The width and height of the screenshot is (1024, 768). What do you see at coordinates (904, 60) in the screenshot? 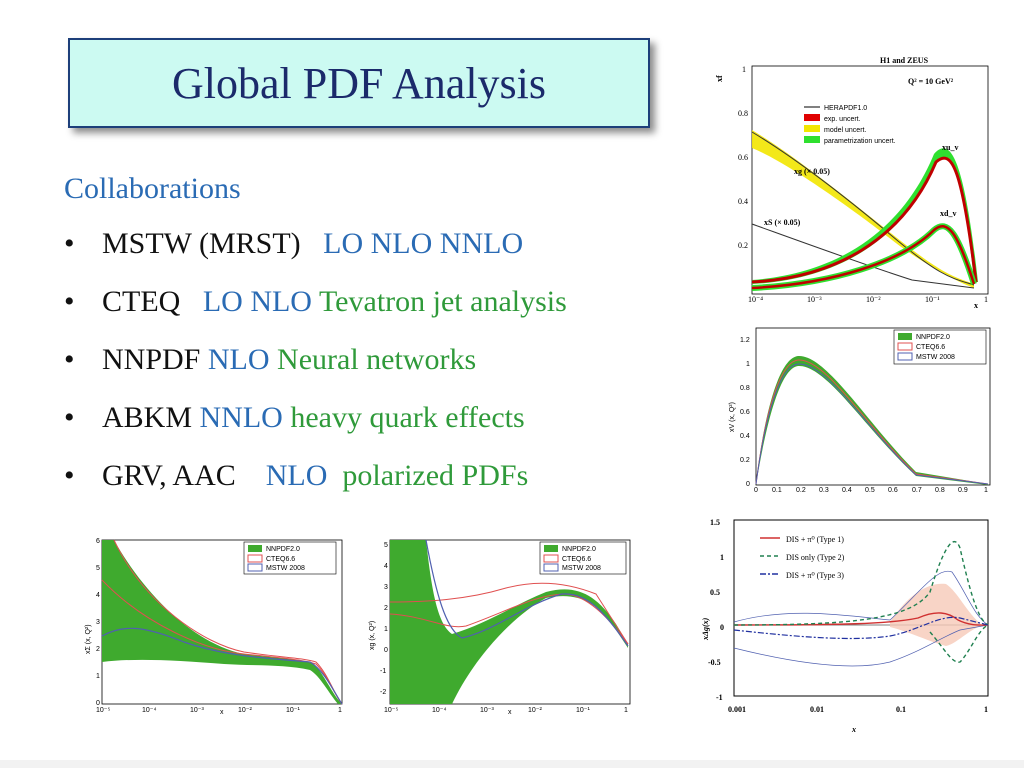
I see `fig-title: H1 and ZEUS` at bounding box center [904, 60].